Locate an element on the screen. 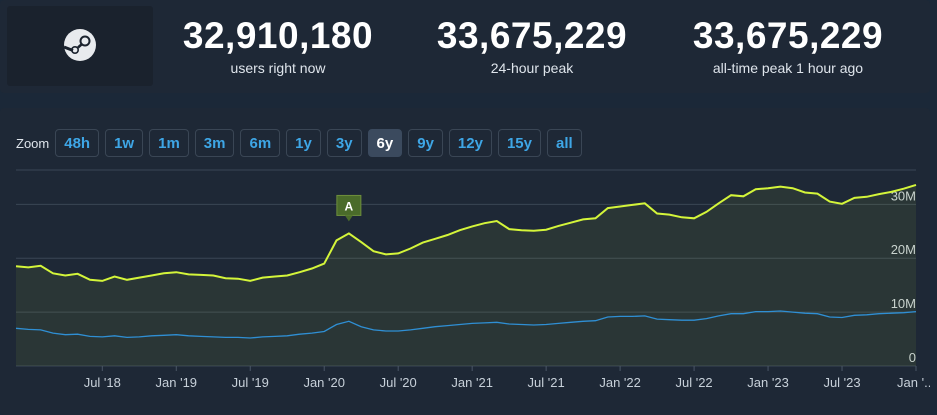 The width and height of the screenshot is (937, 415). x-tick-label: Jul '19 is located at coordinates (250, 382).